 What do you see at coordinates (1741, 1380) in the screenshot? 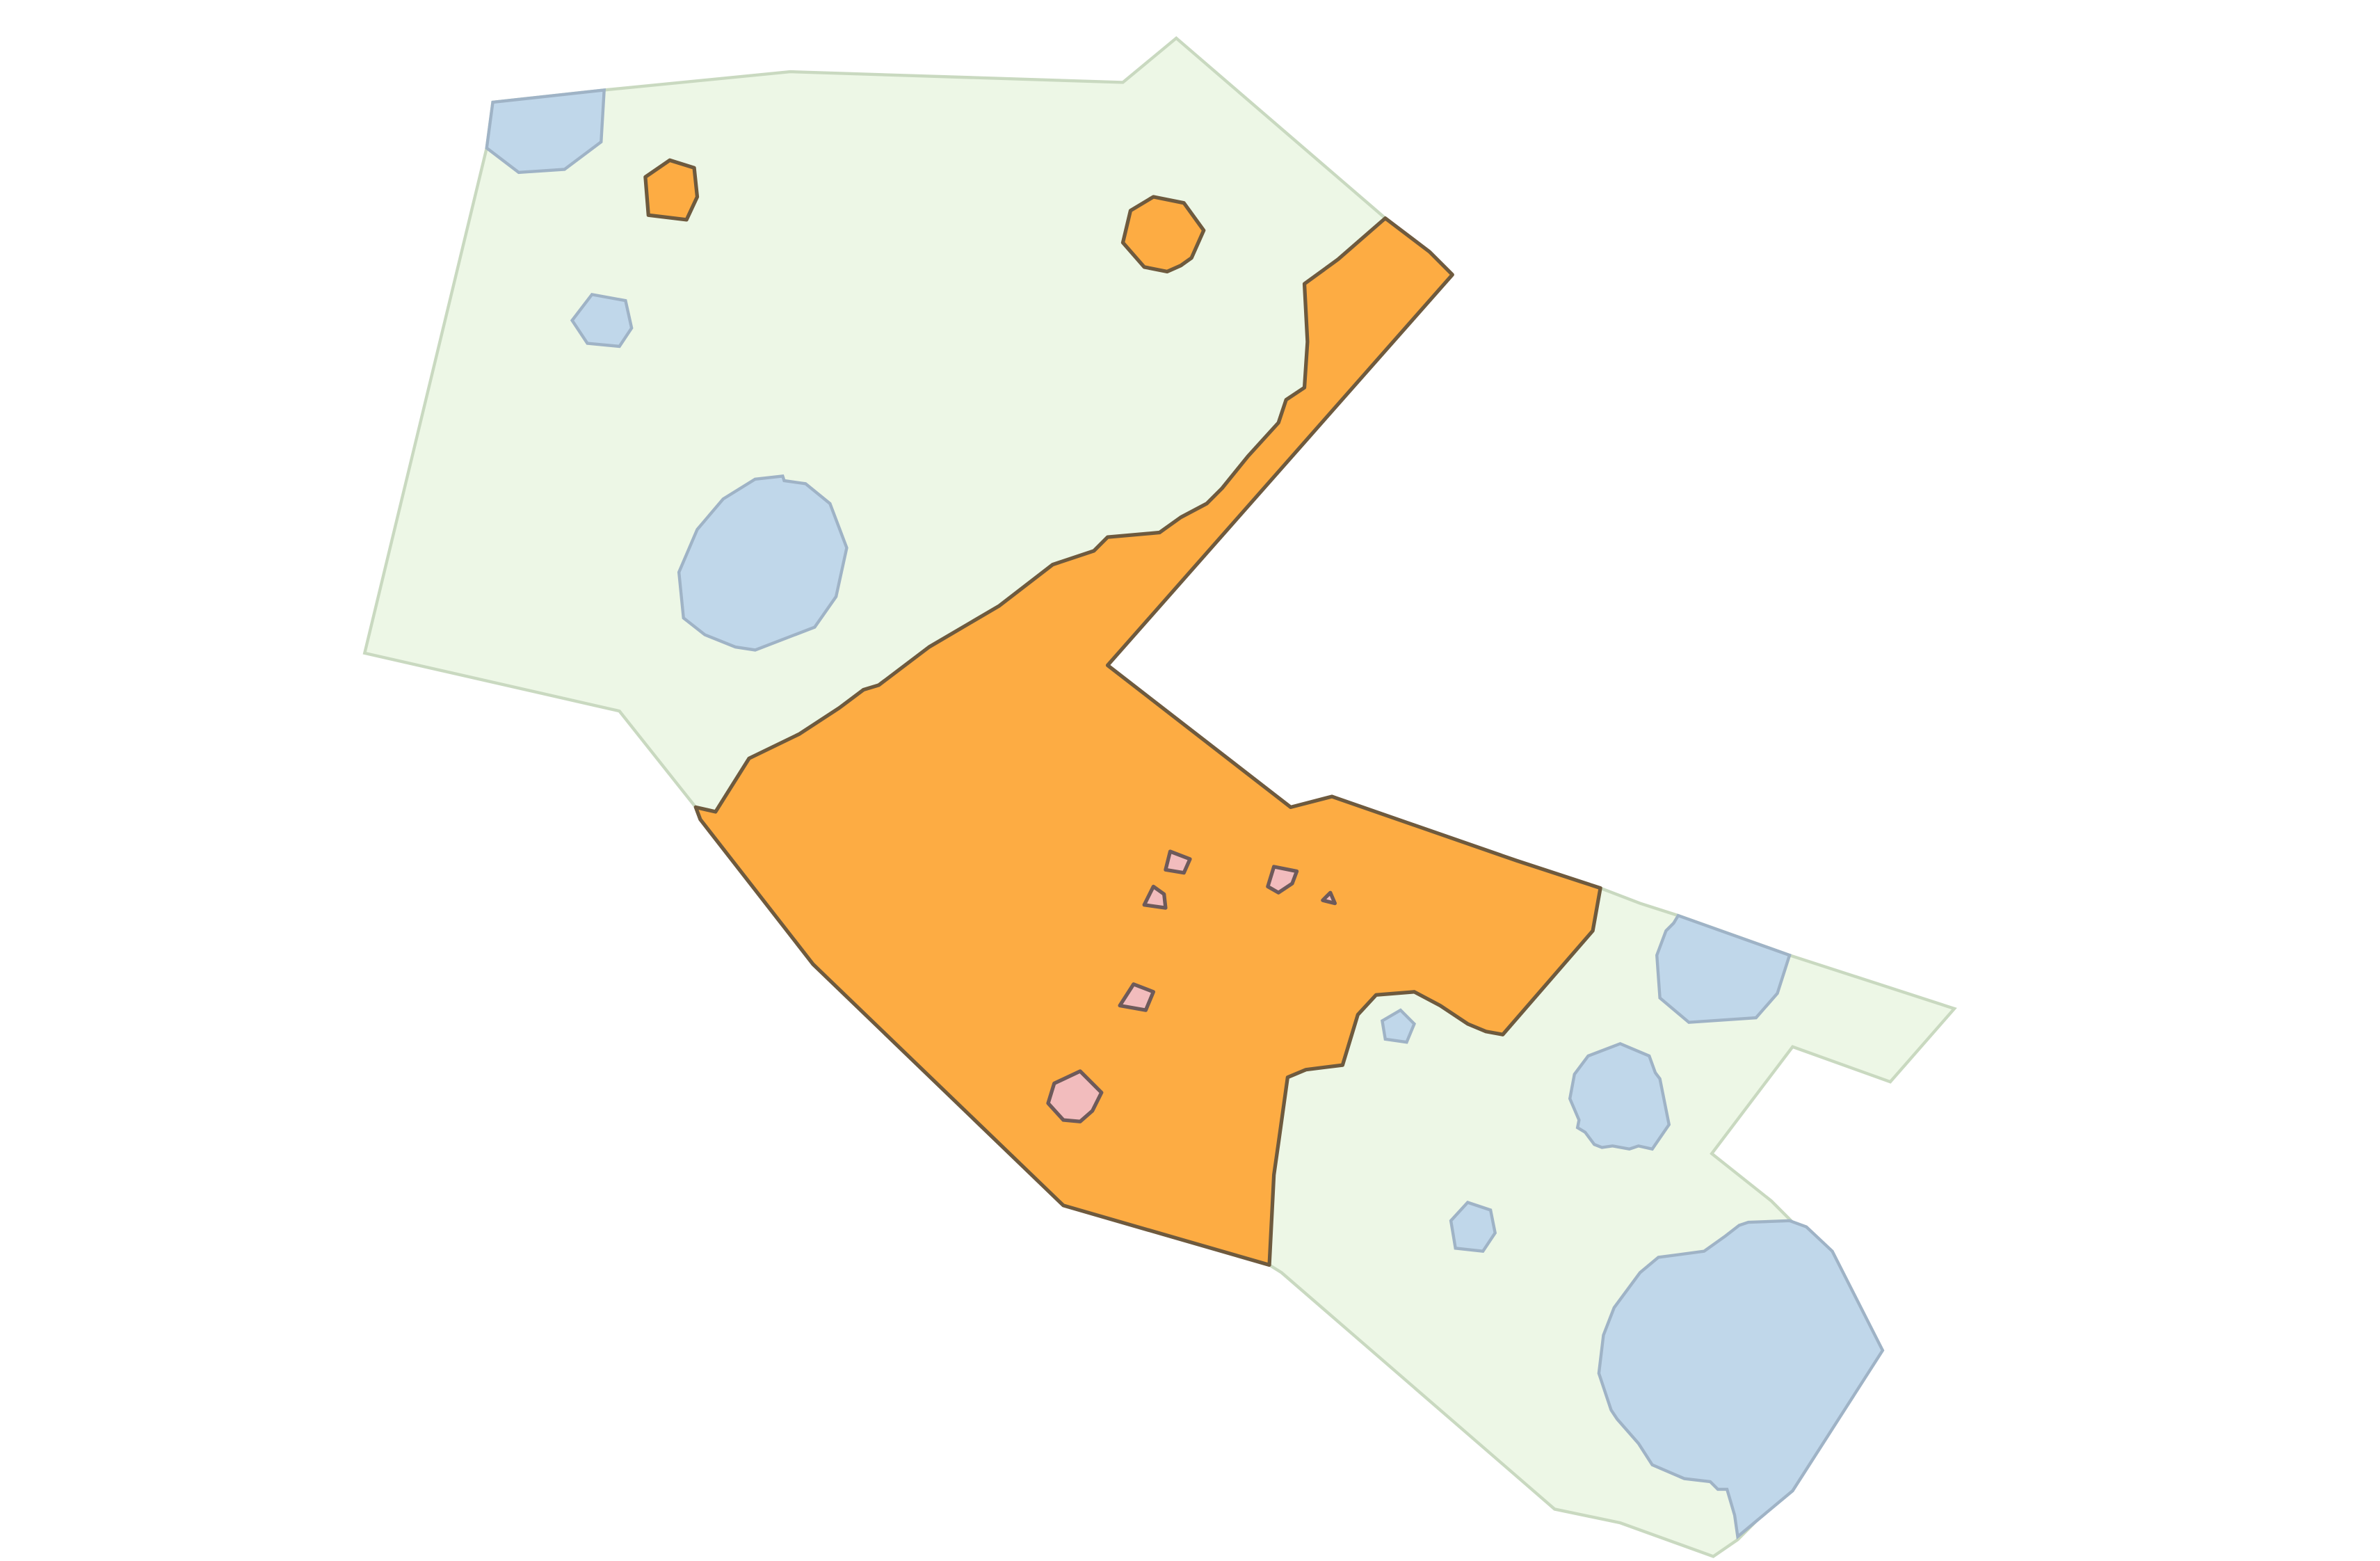
I see `water-body-large-southeast` at bounding box center [1741, 1380].